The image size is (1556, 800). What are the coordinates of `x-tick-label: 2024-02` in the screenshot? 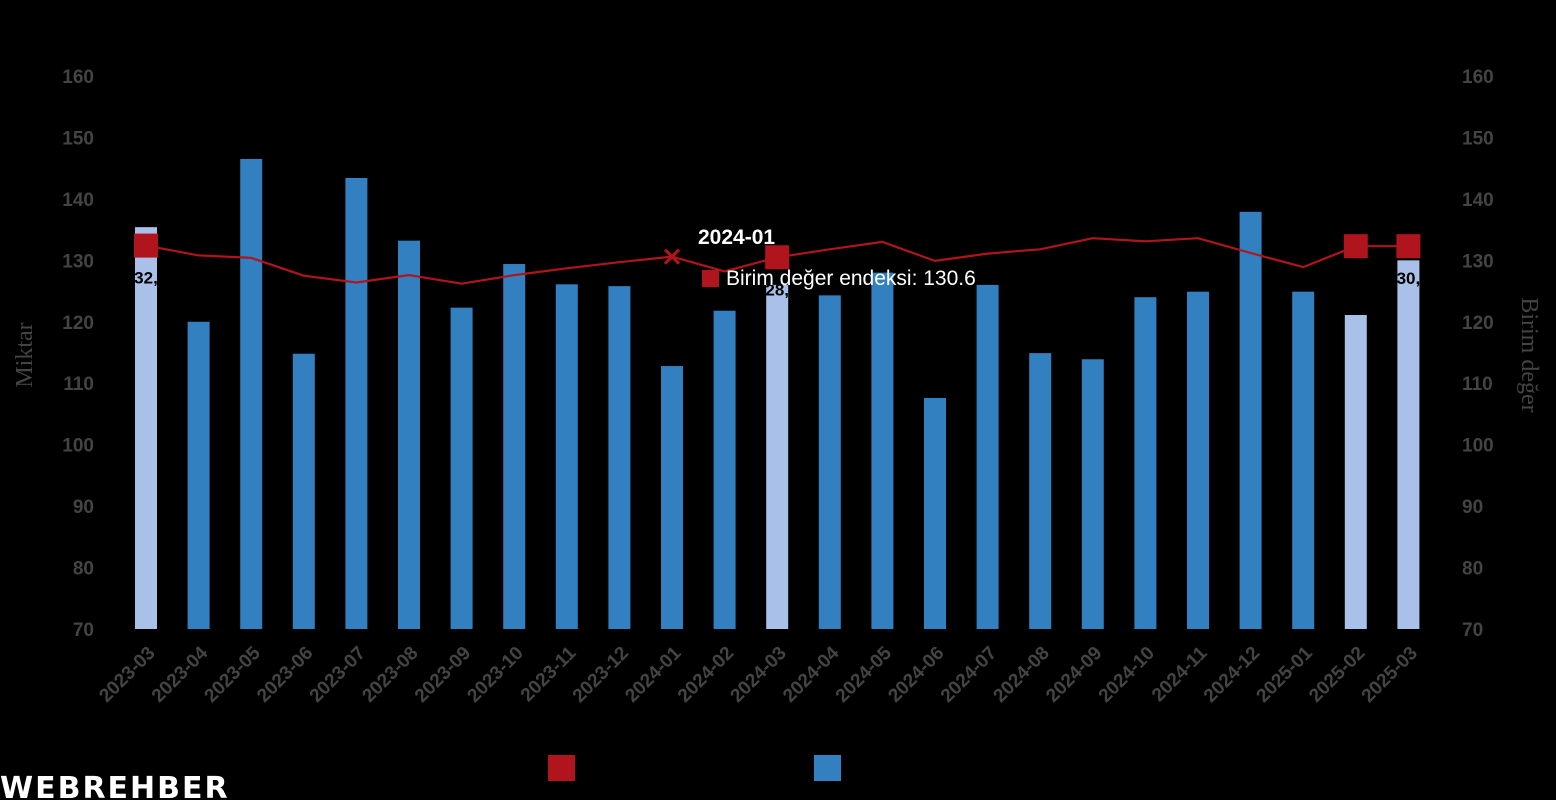 It's located at (706, 675).